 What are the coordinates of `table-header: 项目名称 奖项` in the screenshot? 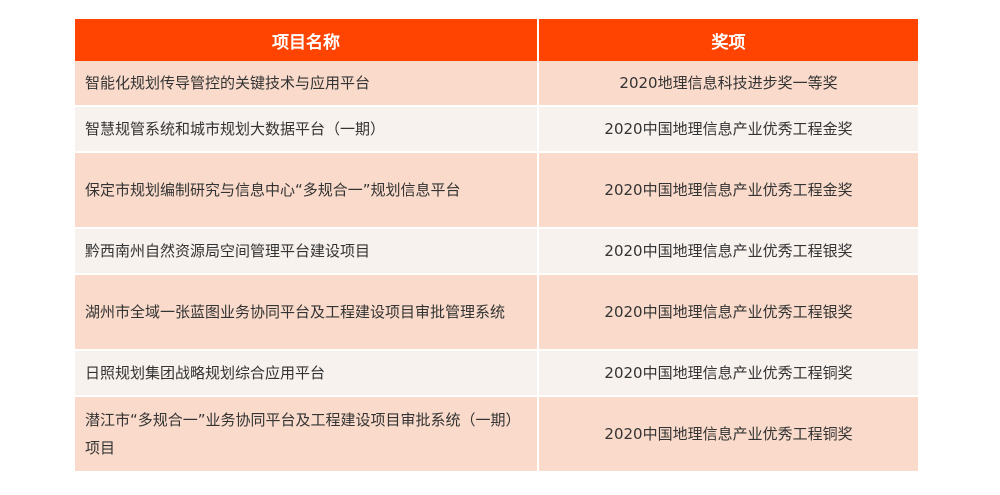 It's located at (496, 40).